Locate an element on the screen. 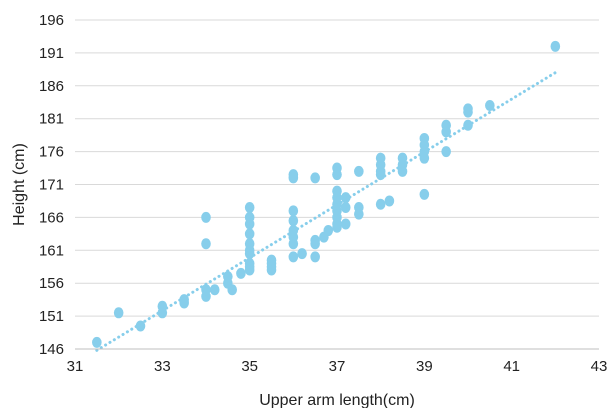 This screenshot has height=408, width=611. x-tick-label: 41 is located at coordinates (511, 366).